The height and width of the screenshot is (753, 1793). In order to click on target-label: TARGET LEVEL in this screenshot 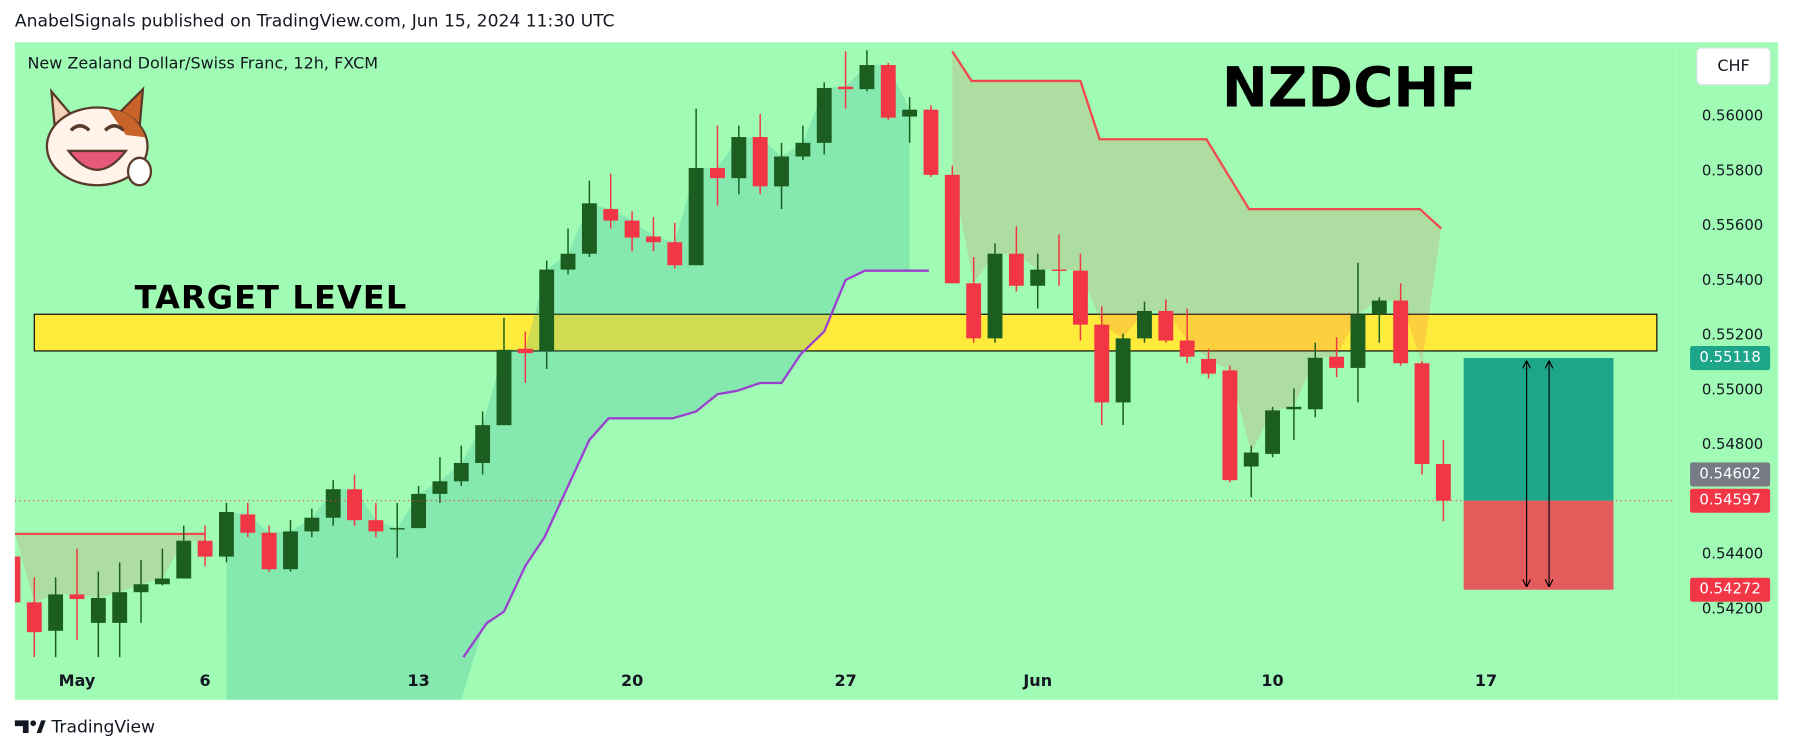, I will do `click(271, 298)`.